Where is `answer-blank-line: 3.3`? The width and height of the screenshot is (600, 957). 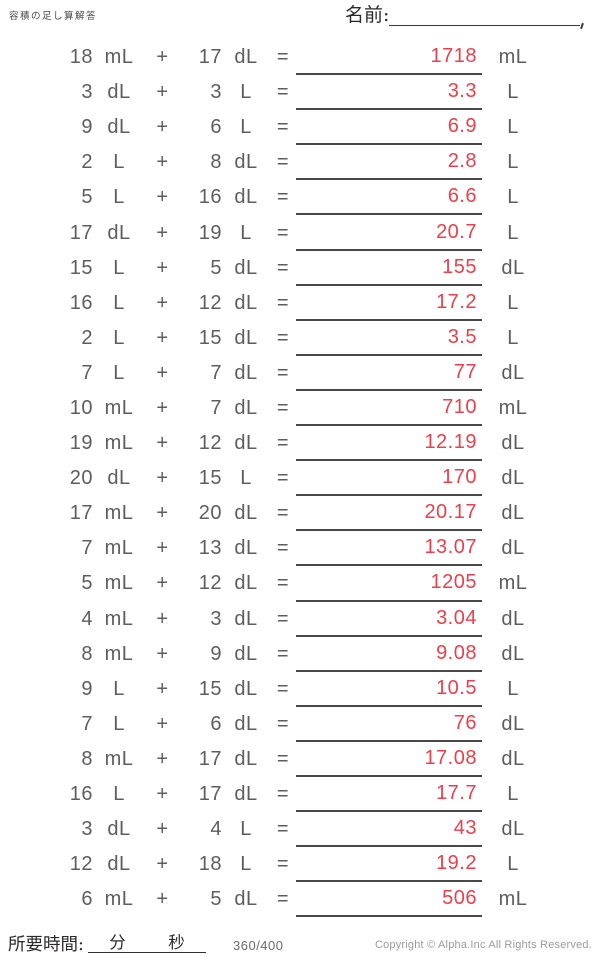
answer-blank-line: 3.3 is located at coordinates (389, 93).